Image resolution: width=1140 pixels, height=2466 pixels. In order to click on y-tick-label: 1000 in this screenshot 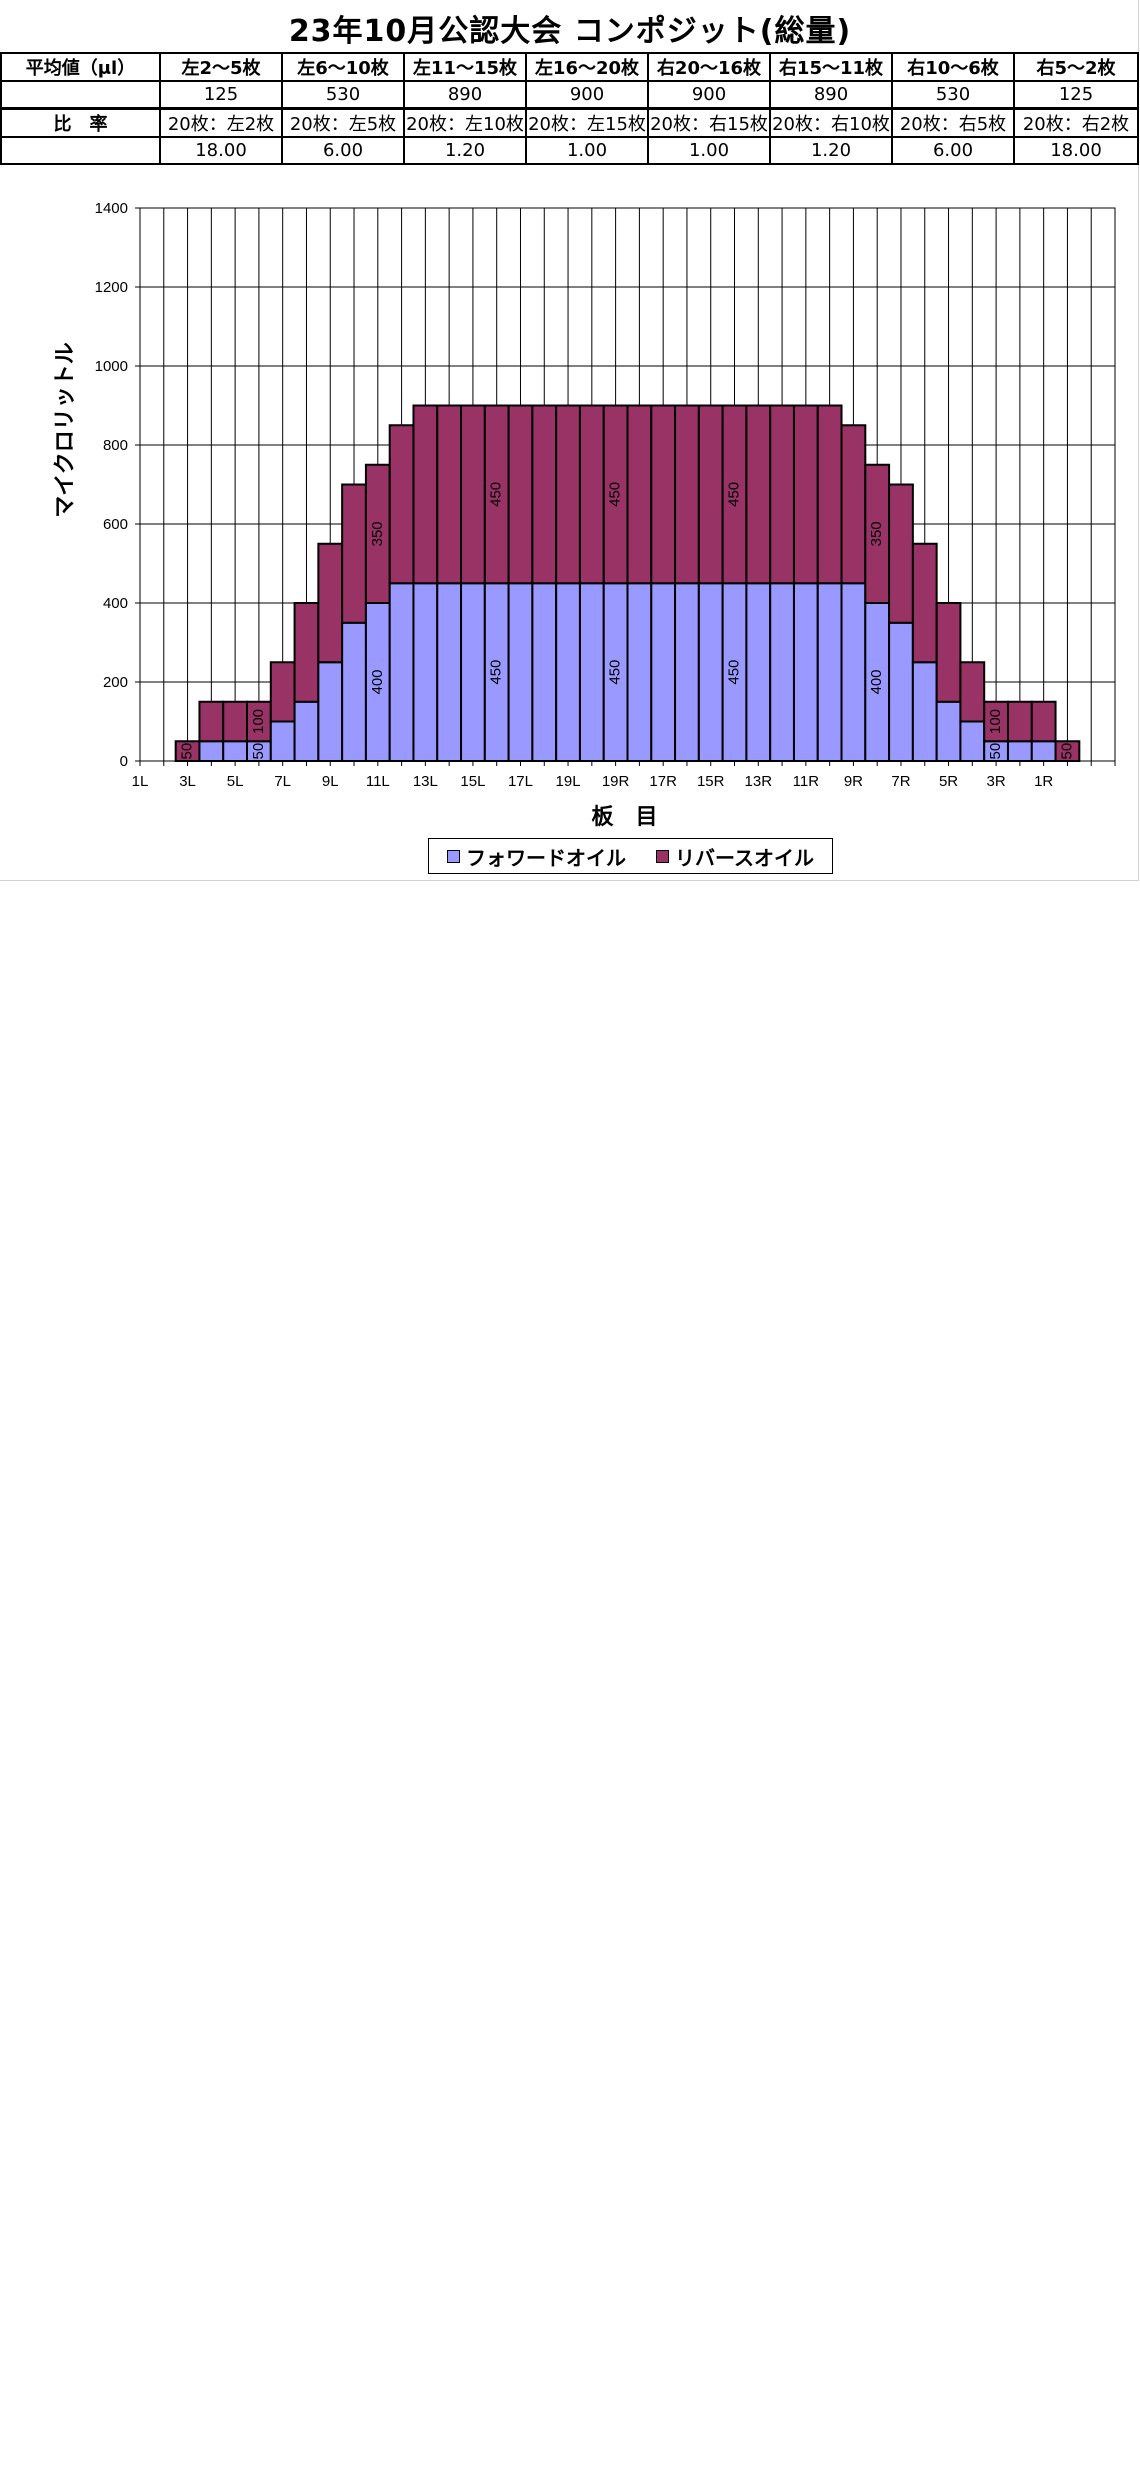, I will do `click(111, 366)`.